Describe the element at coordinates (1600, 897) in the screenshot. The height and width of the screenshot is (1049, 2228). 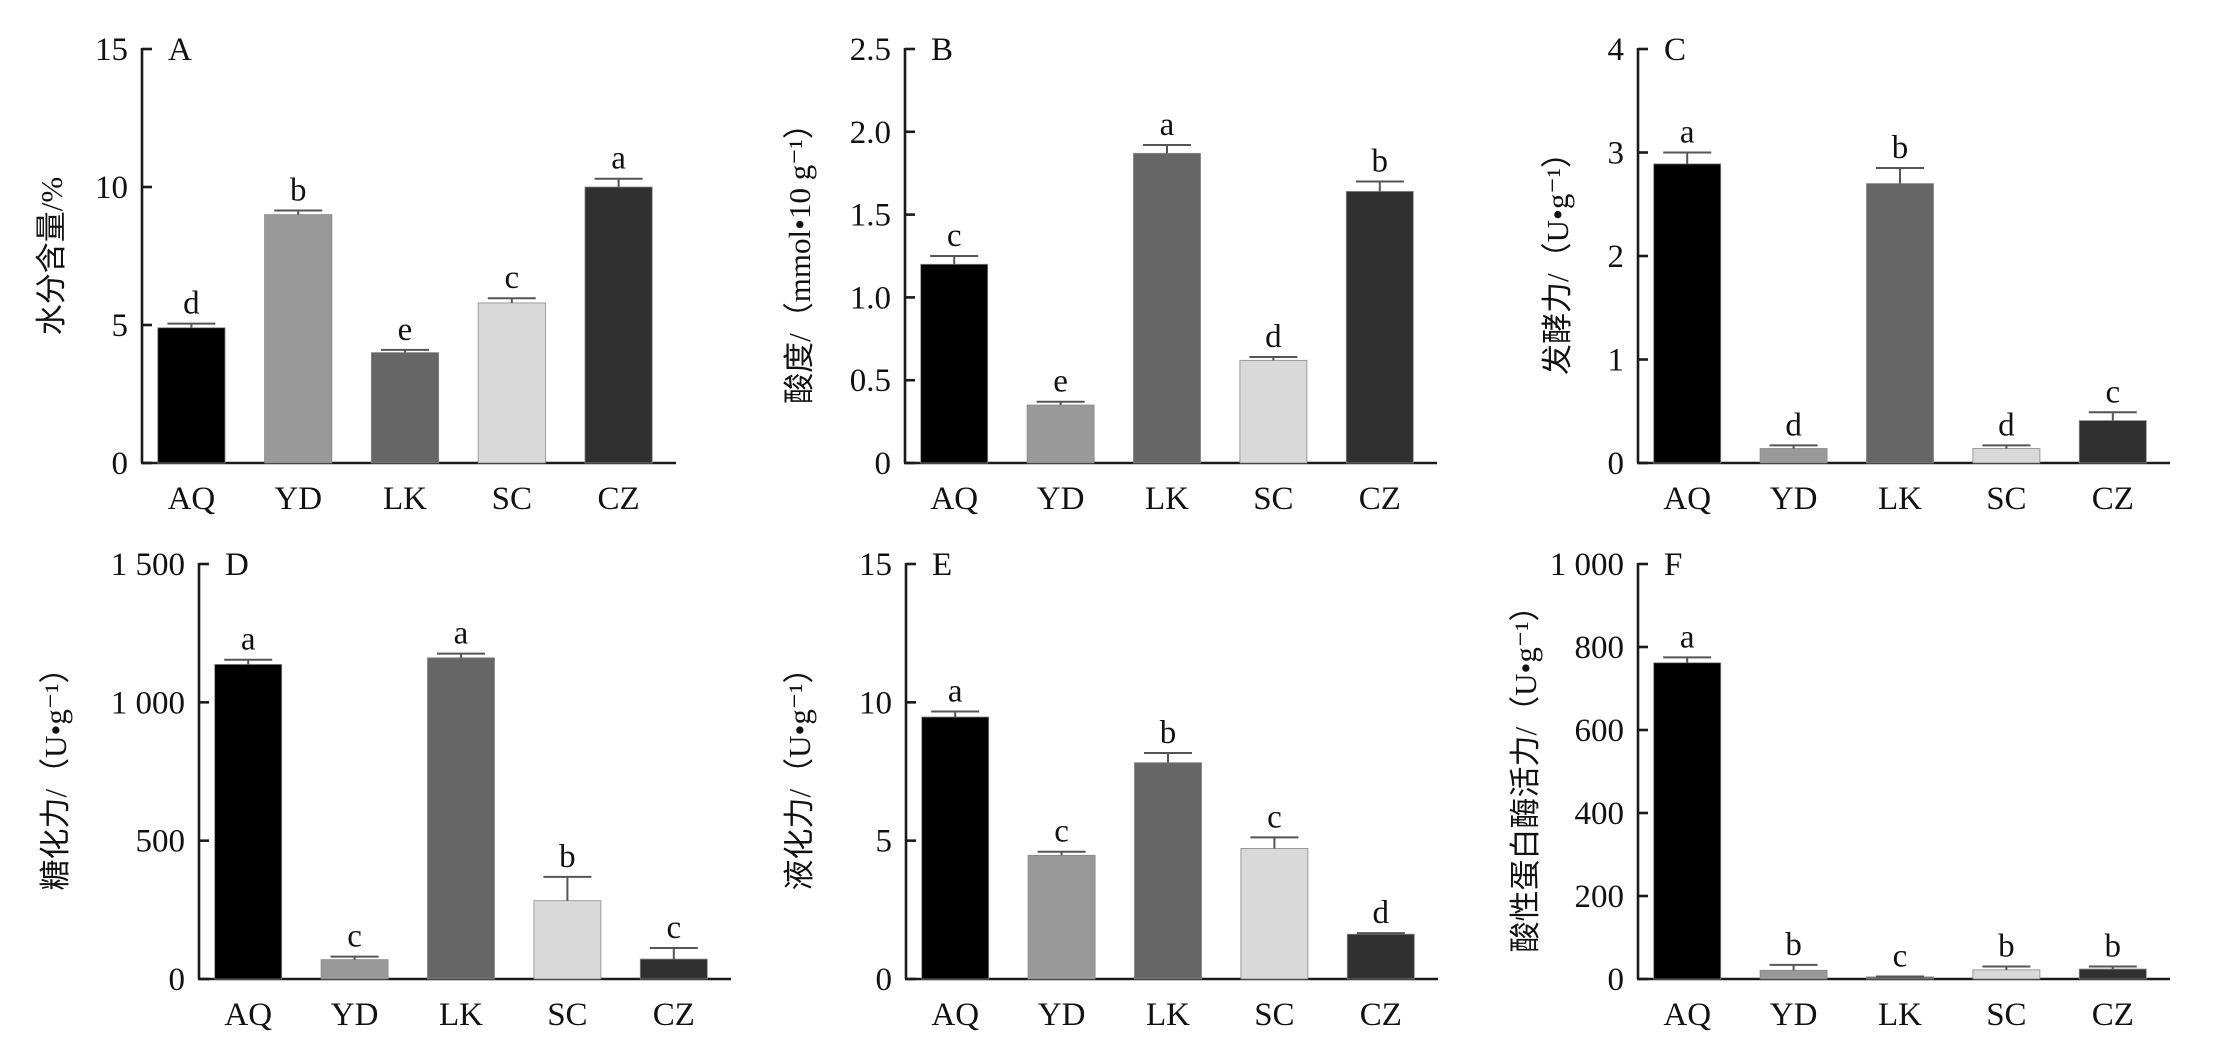
I see `y-tick-label: 200` at that location.